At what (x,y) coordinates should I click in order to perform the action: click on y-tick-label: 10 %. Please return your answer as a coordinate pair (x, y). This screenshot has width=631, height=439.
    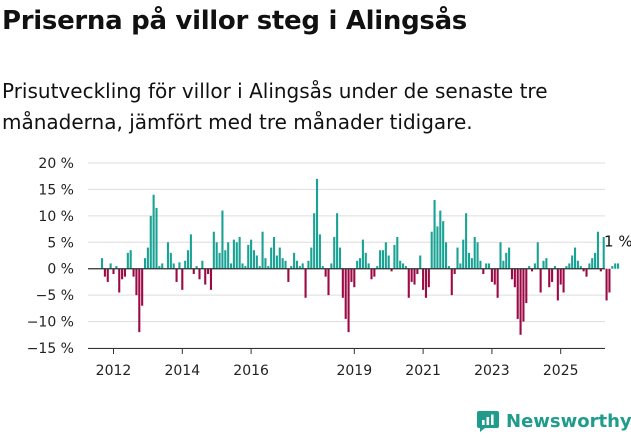
    Looking at the image, I should click on (56, 217).